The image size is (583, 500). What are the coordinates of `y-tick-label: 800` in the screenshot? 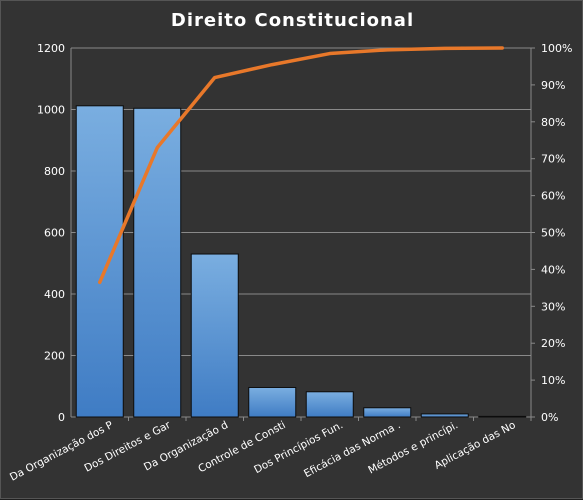 It's located at (54, 171).